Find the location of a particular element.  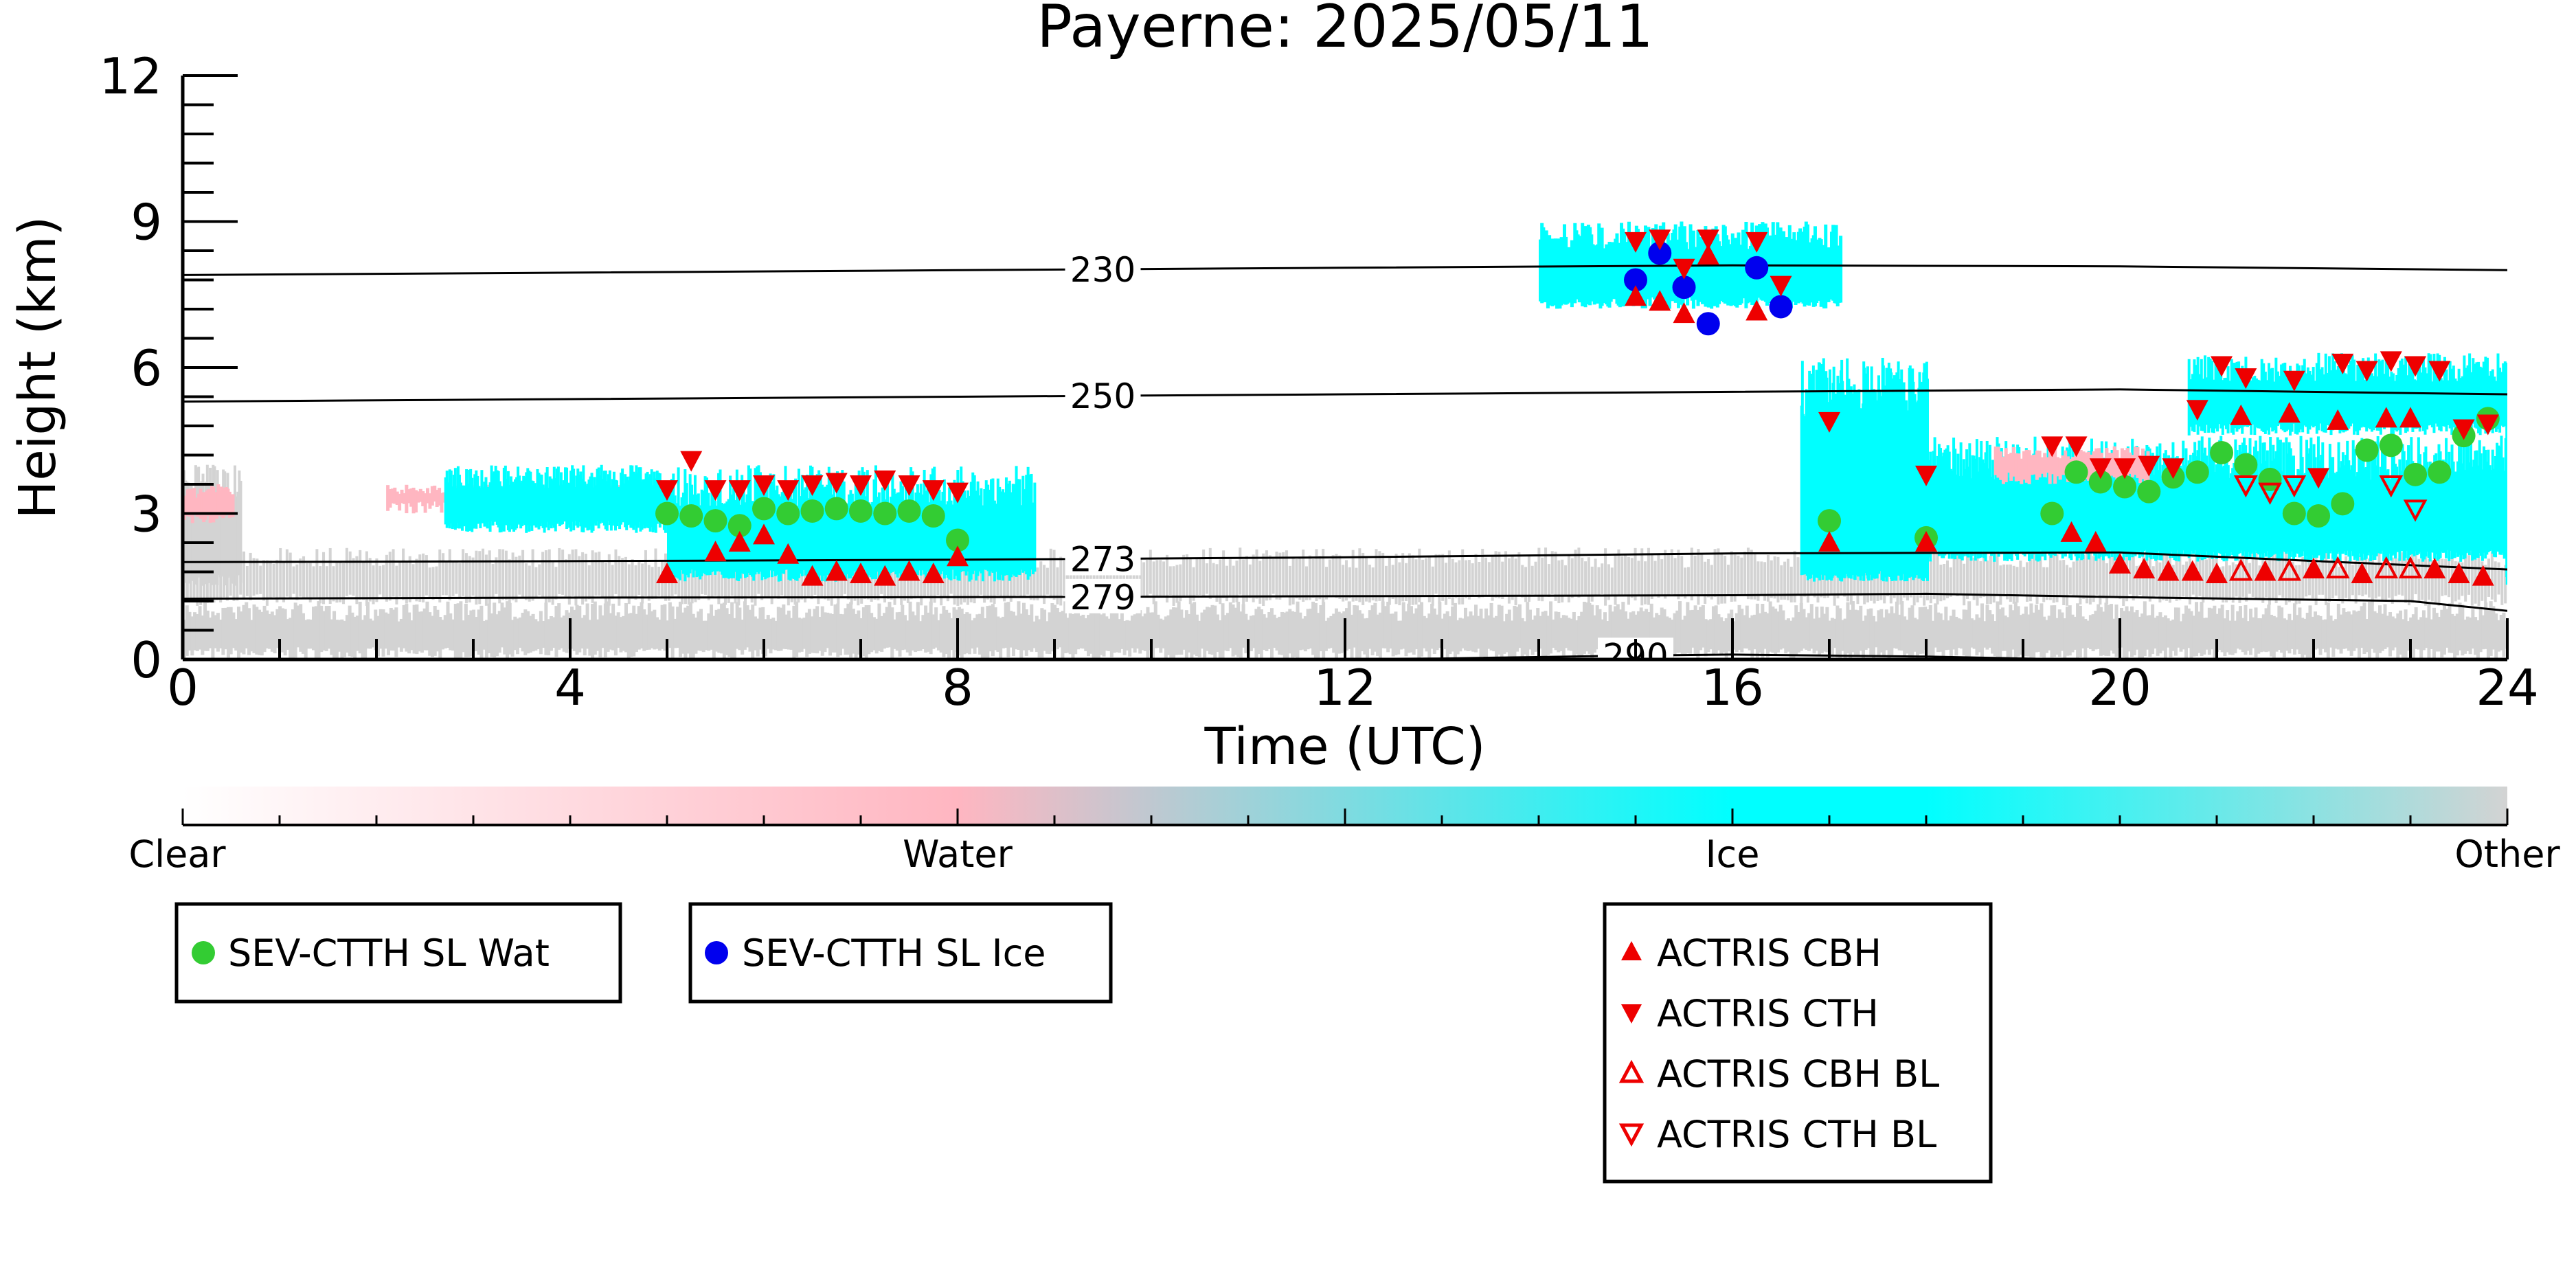

other-layer-low is located at coordinates (1345, 630).